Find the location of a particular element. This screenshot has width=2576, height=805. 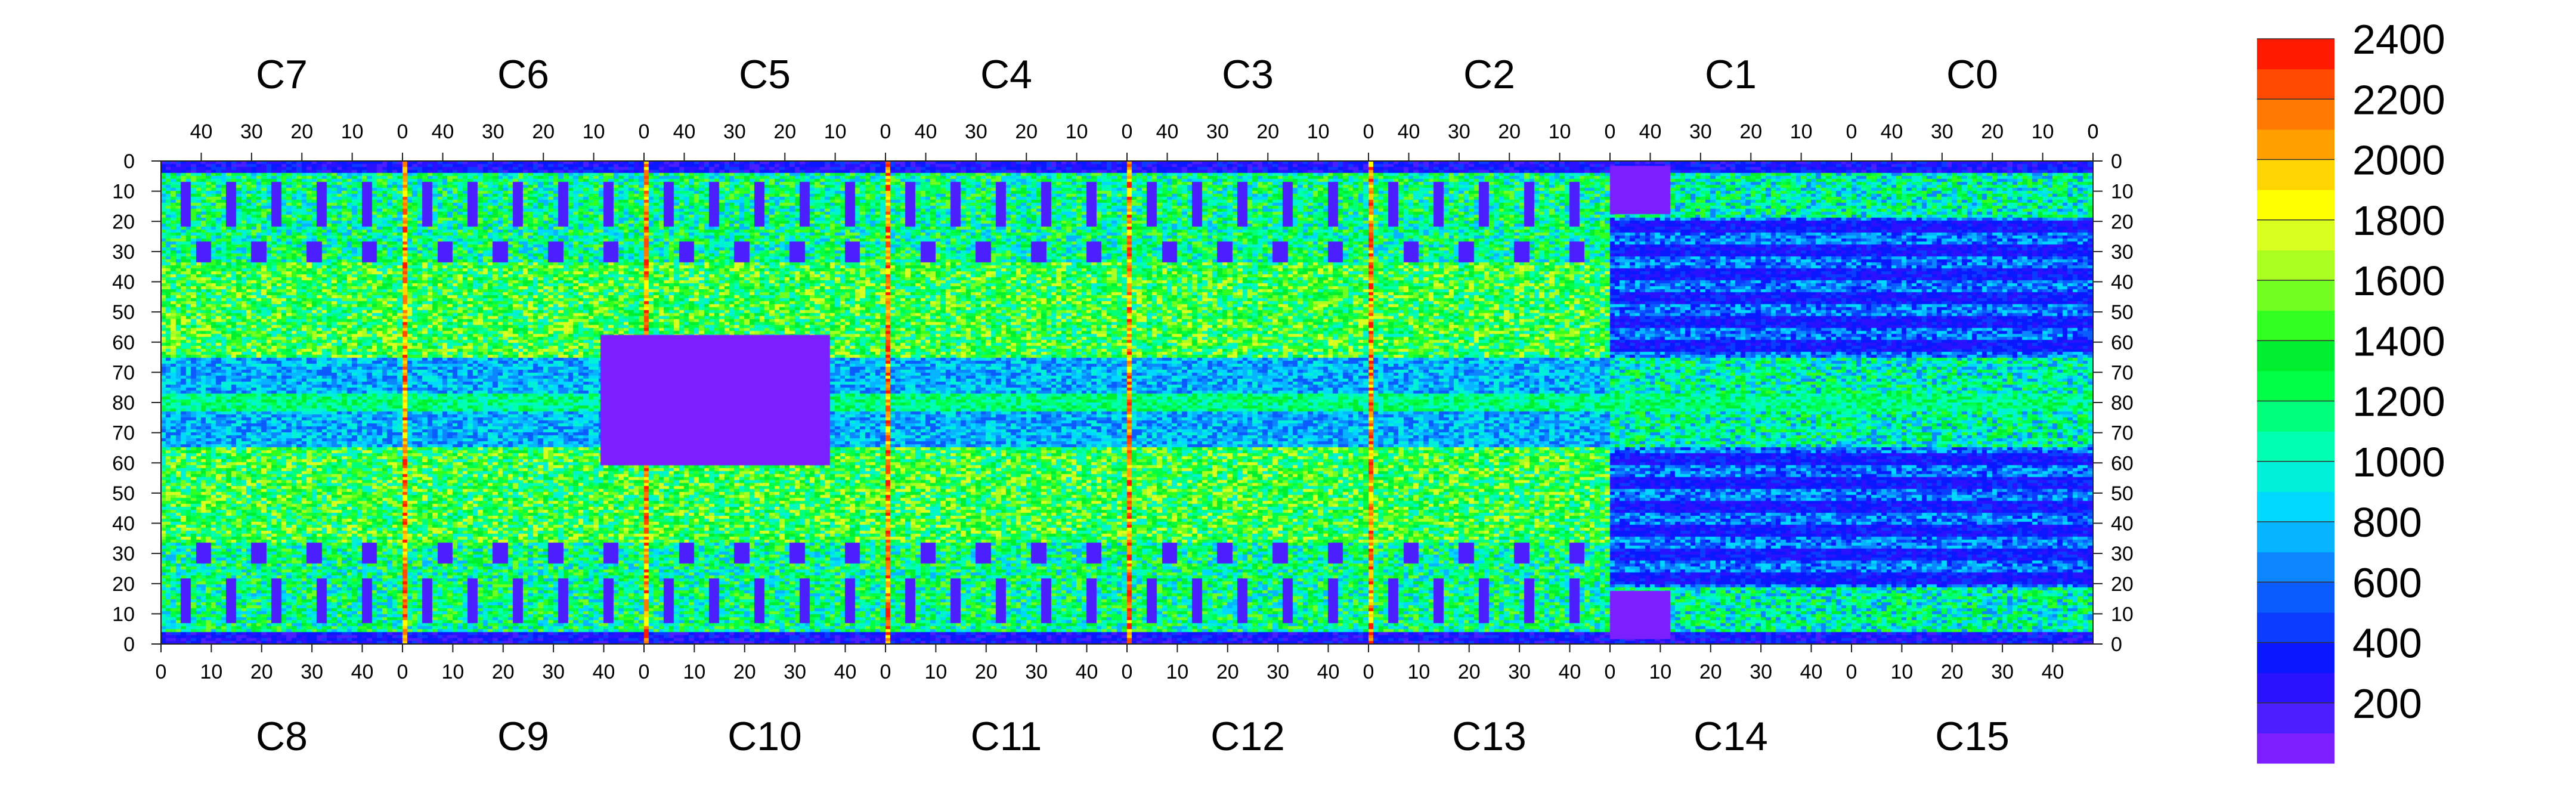

y-tick-label-right: 0 is located at coordinates (2116, 644).